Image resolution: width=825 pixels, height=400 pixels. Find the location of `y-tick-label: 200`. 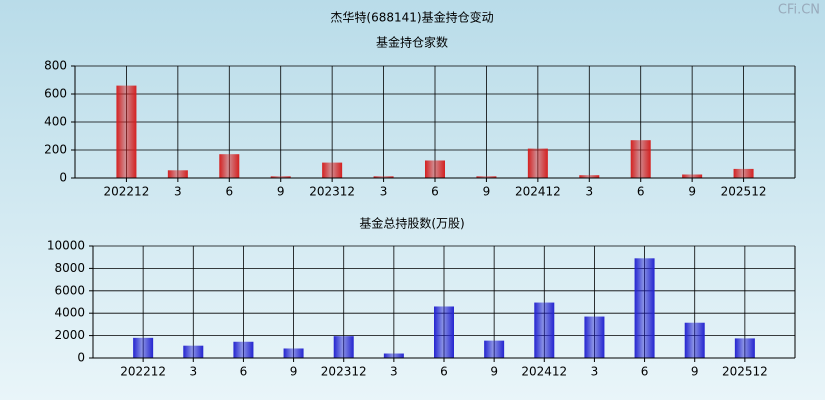

y-tick-label: 200 is located at coordinates (55, 150).